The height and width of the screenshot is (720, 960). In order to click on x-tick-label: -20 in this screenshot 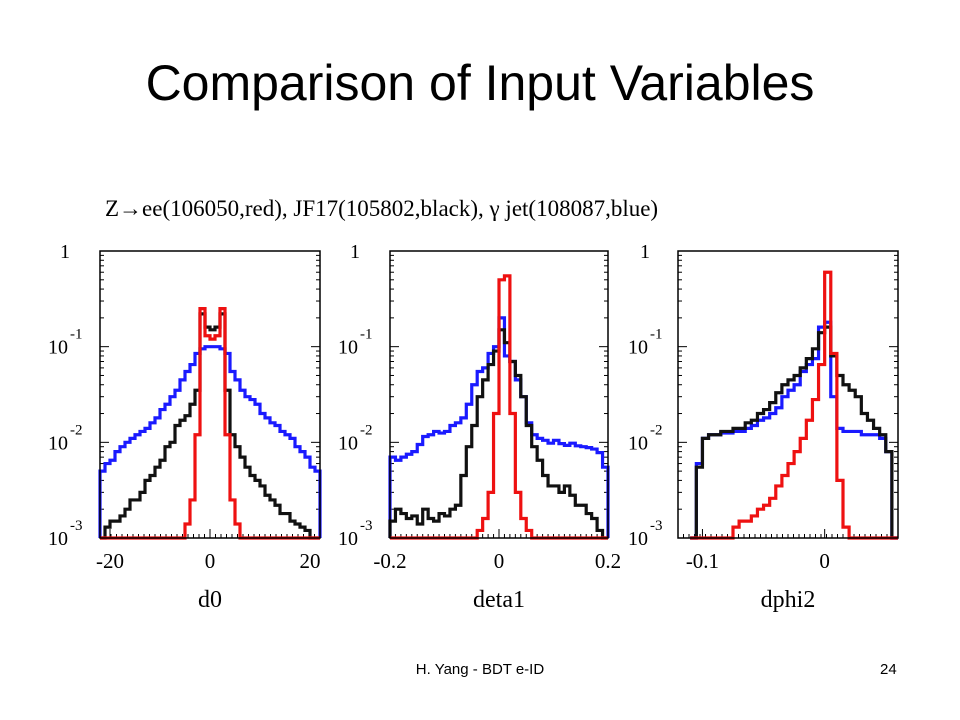, I will do `click(110, 561)`.